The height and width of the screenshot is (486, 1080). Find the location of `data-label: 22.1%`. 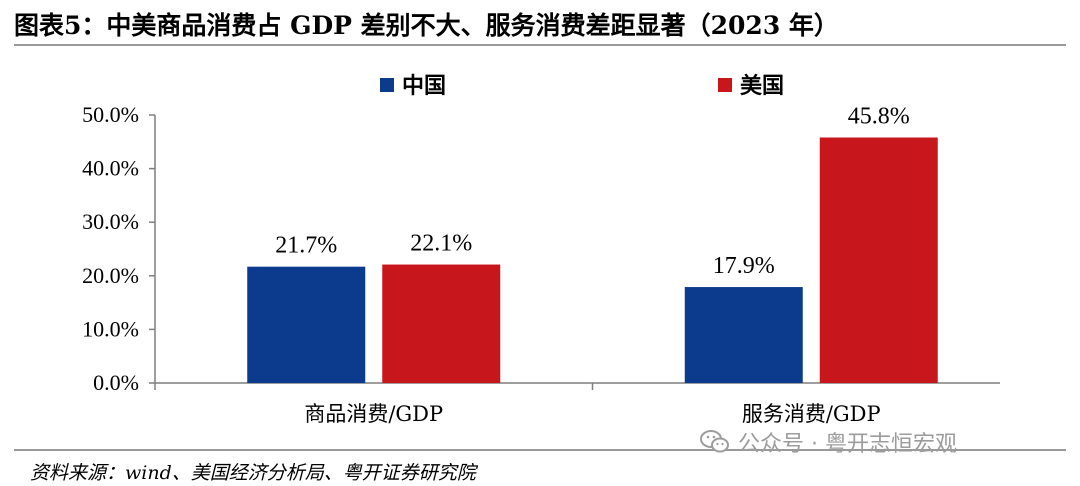

data-label: 22.1% is located at coordinates (441, 244).